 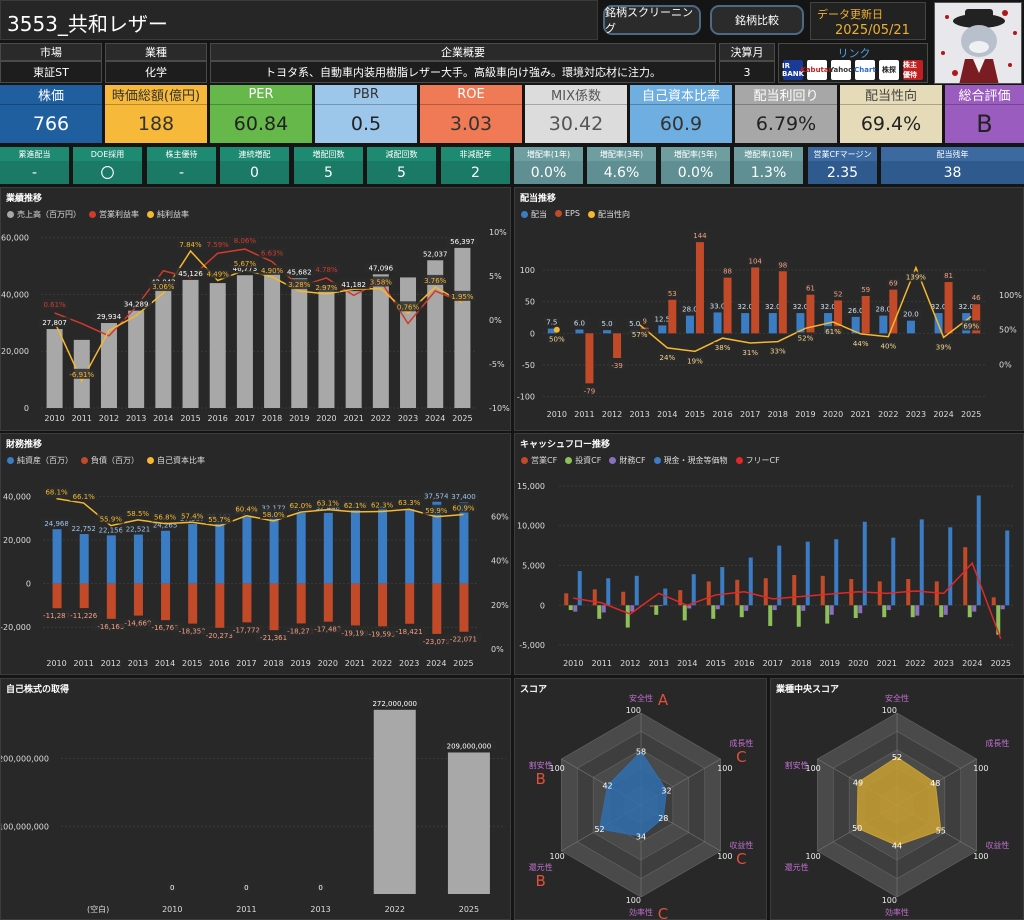 What do you see at coordinates (723, 348) in the screenshot?
I see `payout-label: 38%` at bounding box center [723, 348].